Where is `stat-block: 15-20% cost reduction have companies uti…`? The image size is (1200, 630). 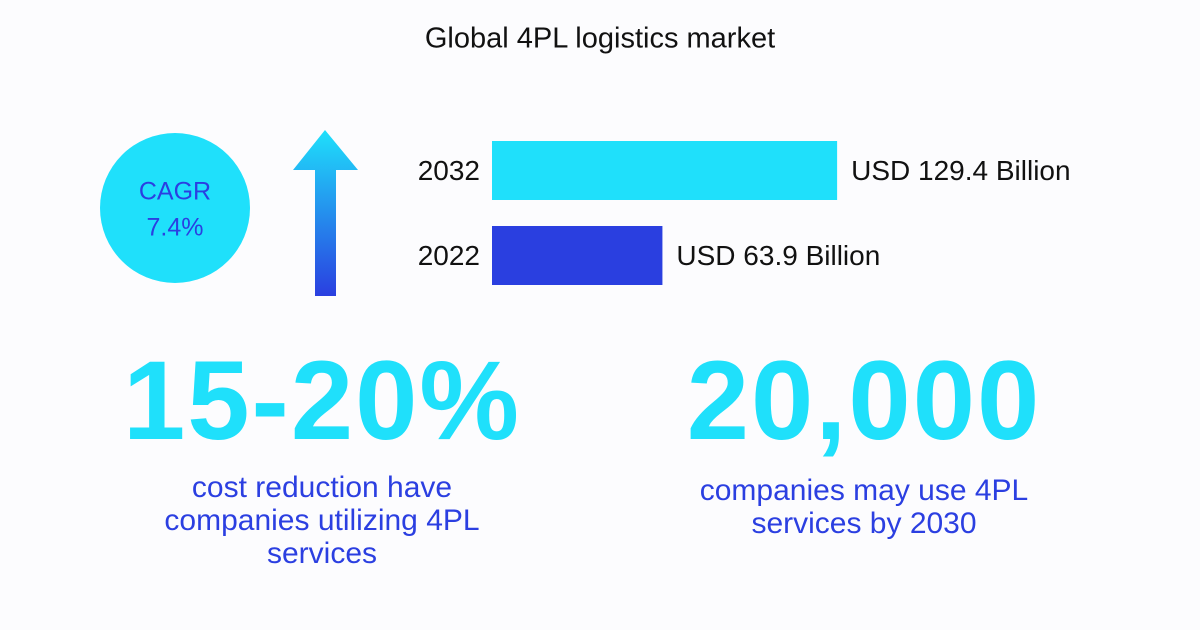 stat-block: 15-20% cost reduction have companies uti… is located at coordinates (322, 454).